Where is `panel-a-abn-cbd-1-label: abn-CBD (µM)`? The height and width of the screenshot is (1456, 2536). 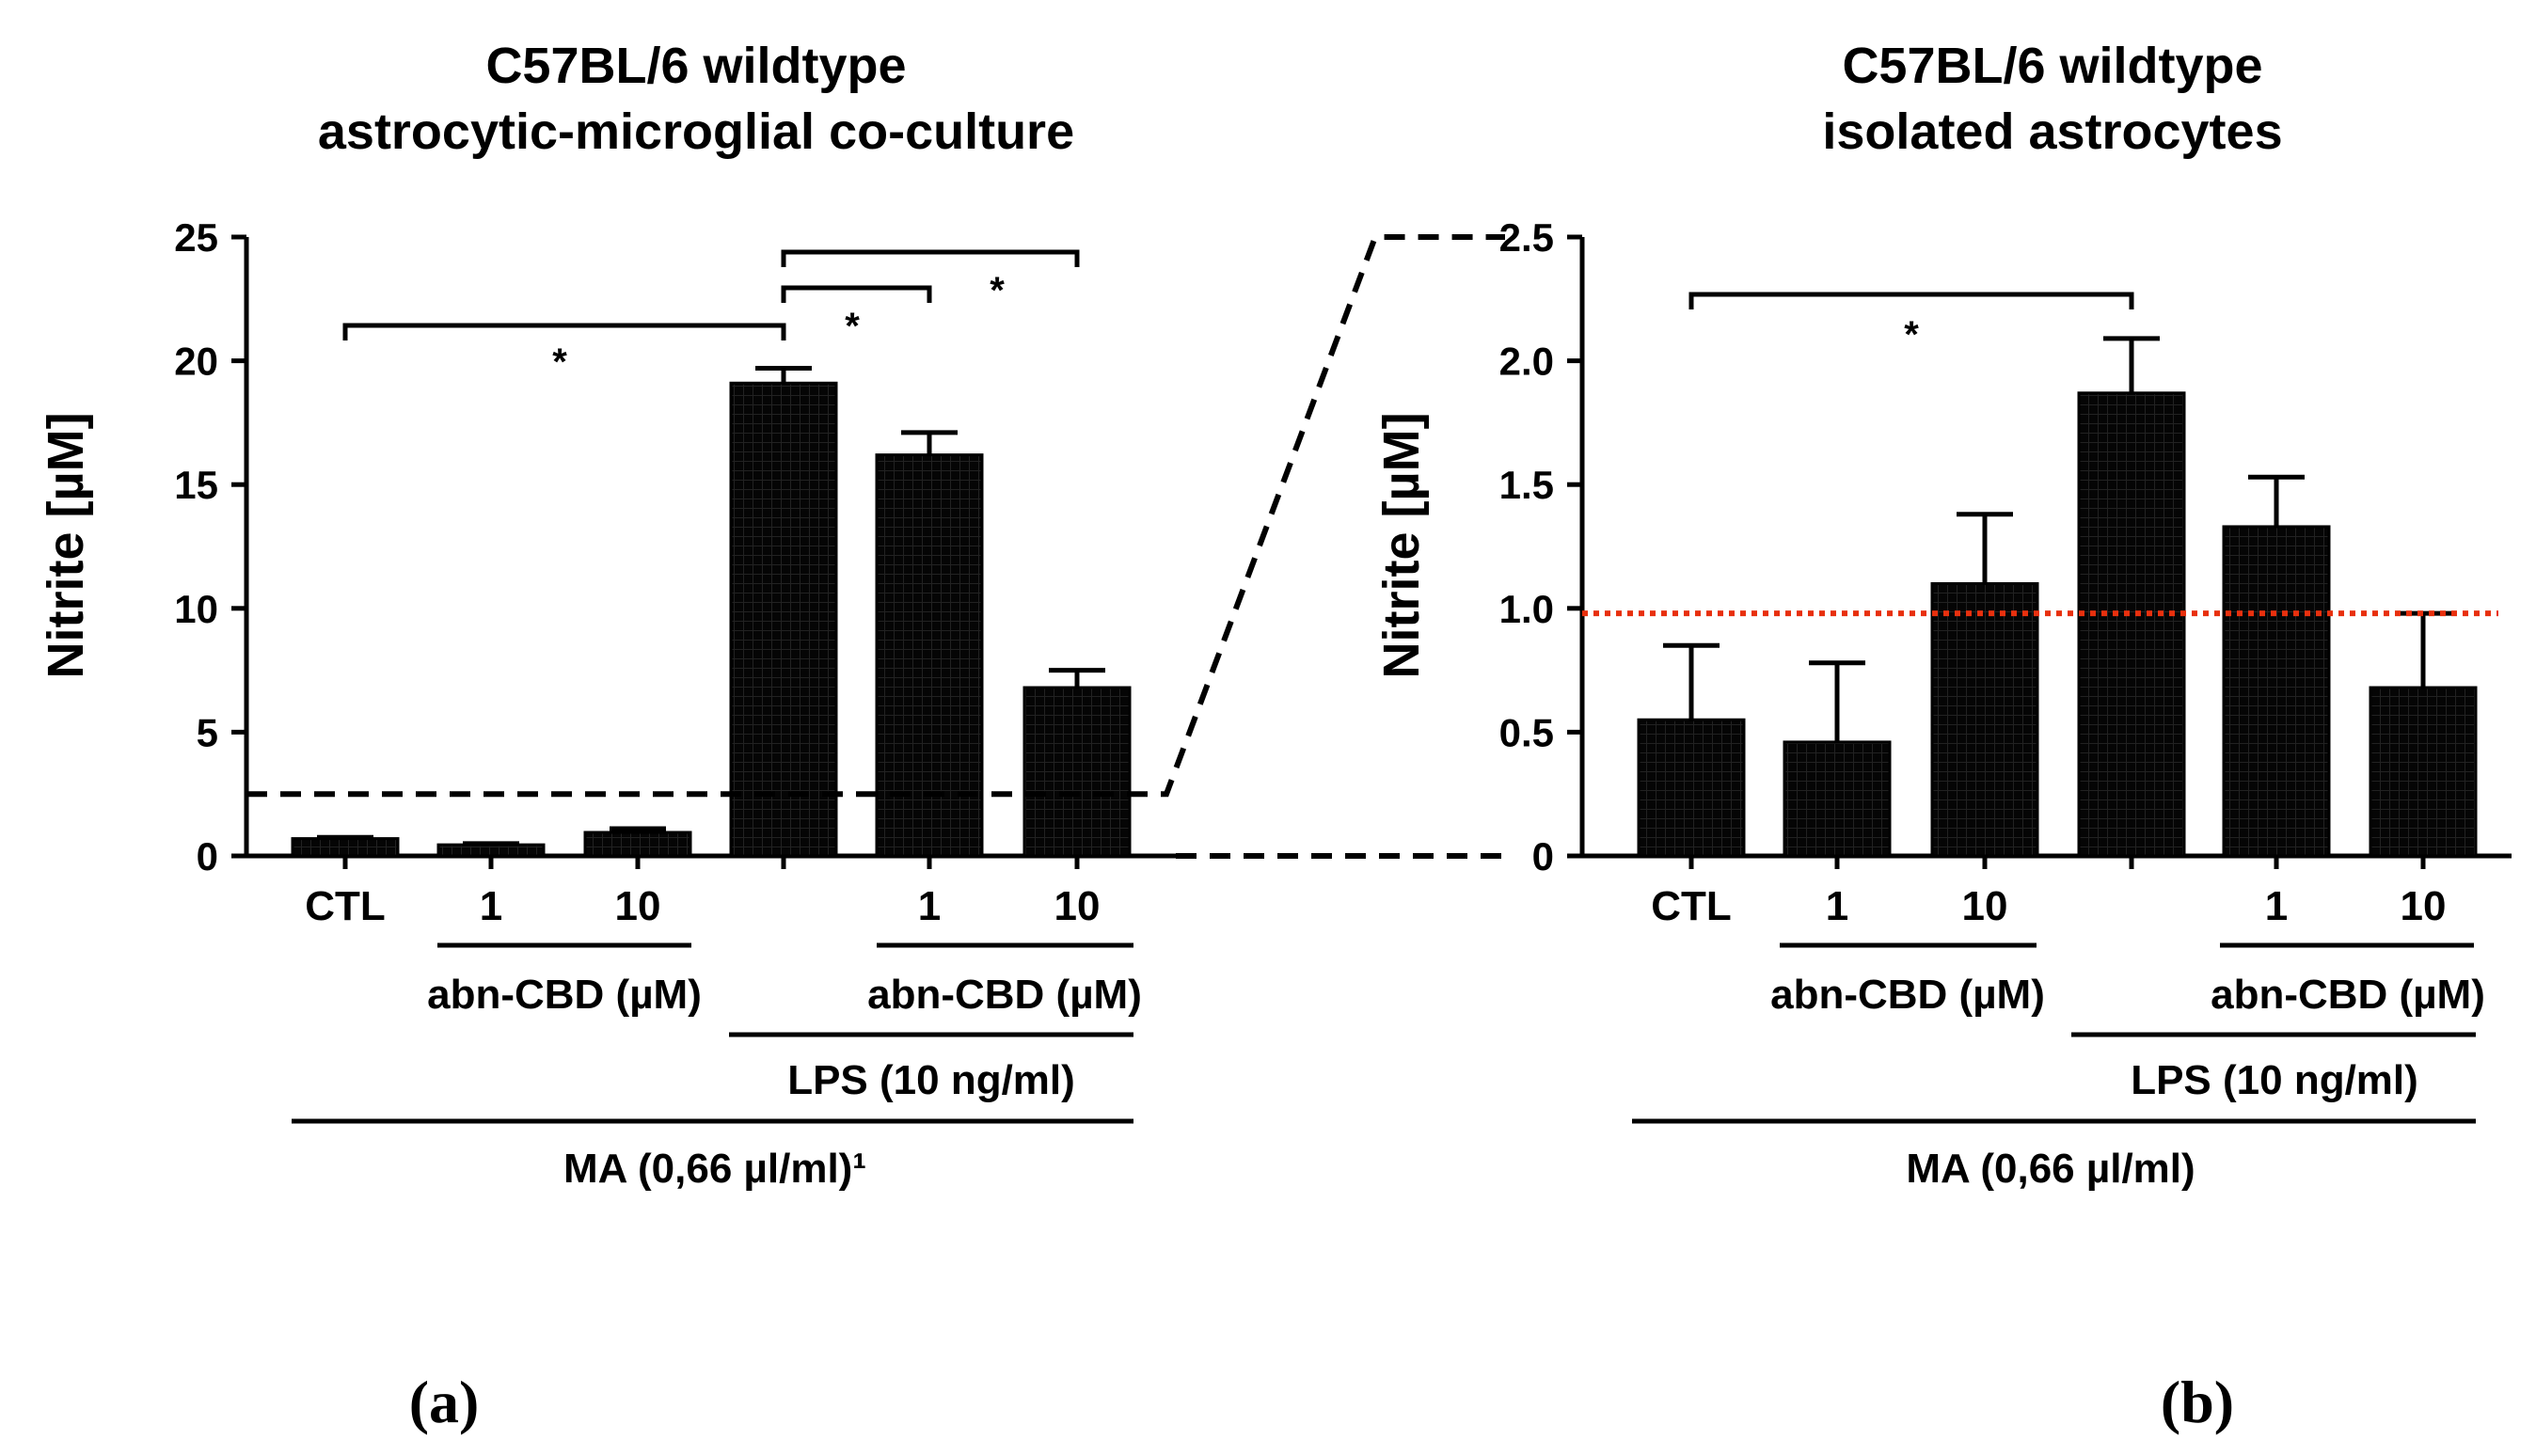
panel-a-abn-cbd-1-label: abn-CBD (µM) is located at coordinates (564, 995).